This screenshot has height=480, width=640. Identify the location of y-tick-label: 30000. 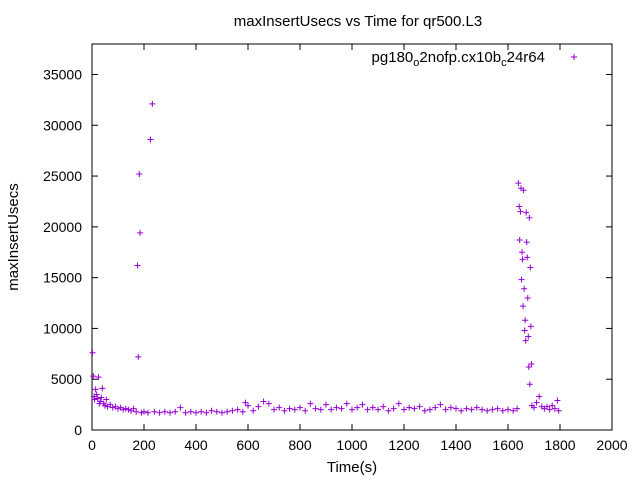
(62, 125).